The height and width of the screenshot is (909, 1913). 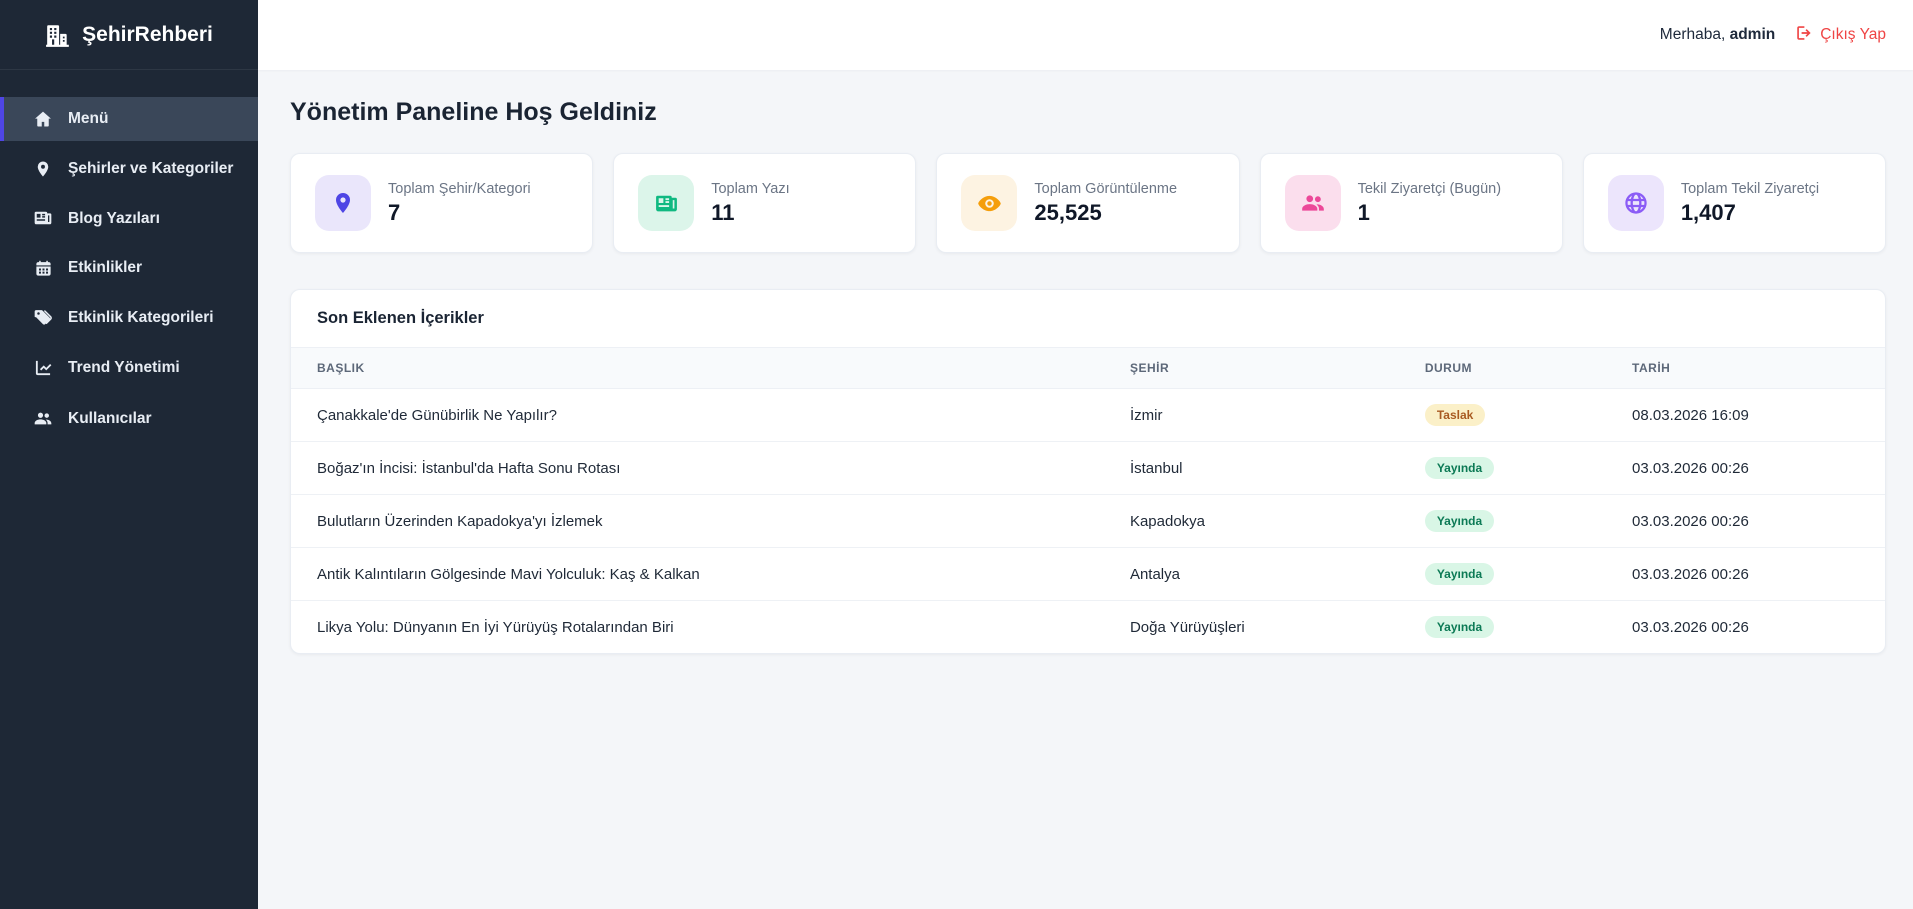 I want to click on cell-title: Çanakkale'de Günübirlik Ne Yapılır?, so click(x=697, y=415).